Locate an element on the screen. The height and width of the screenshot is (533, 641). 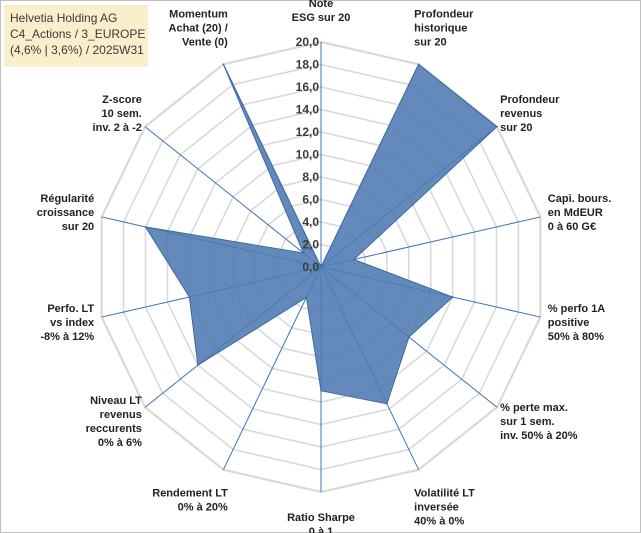
tick-label: 10,0 is located at coordinates (308, 155).